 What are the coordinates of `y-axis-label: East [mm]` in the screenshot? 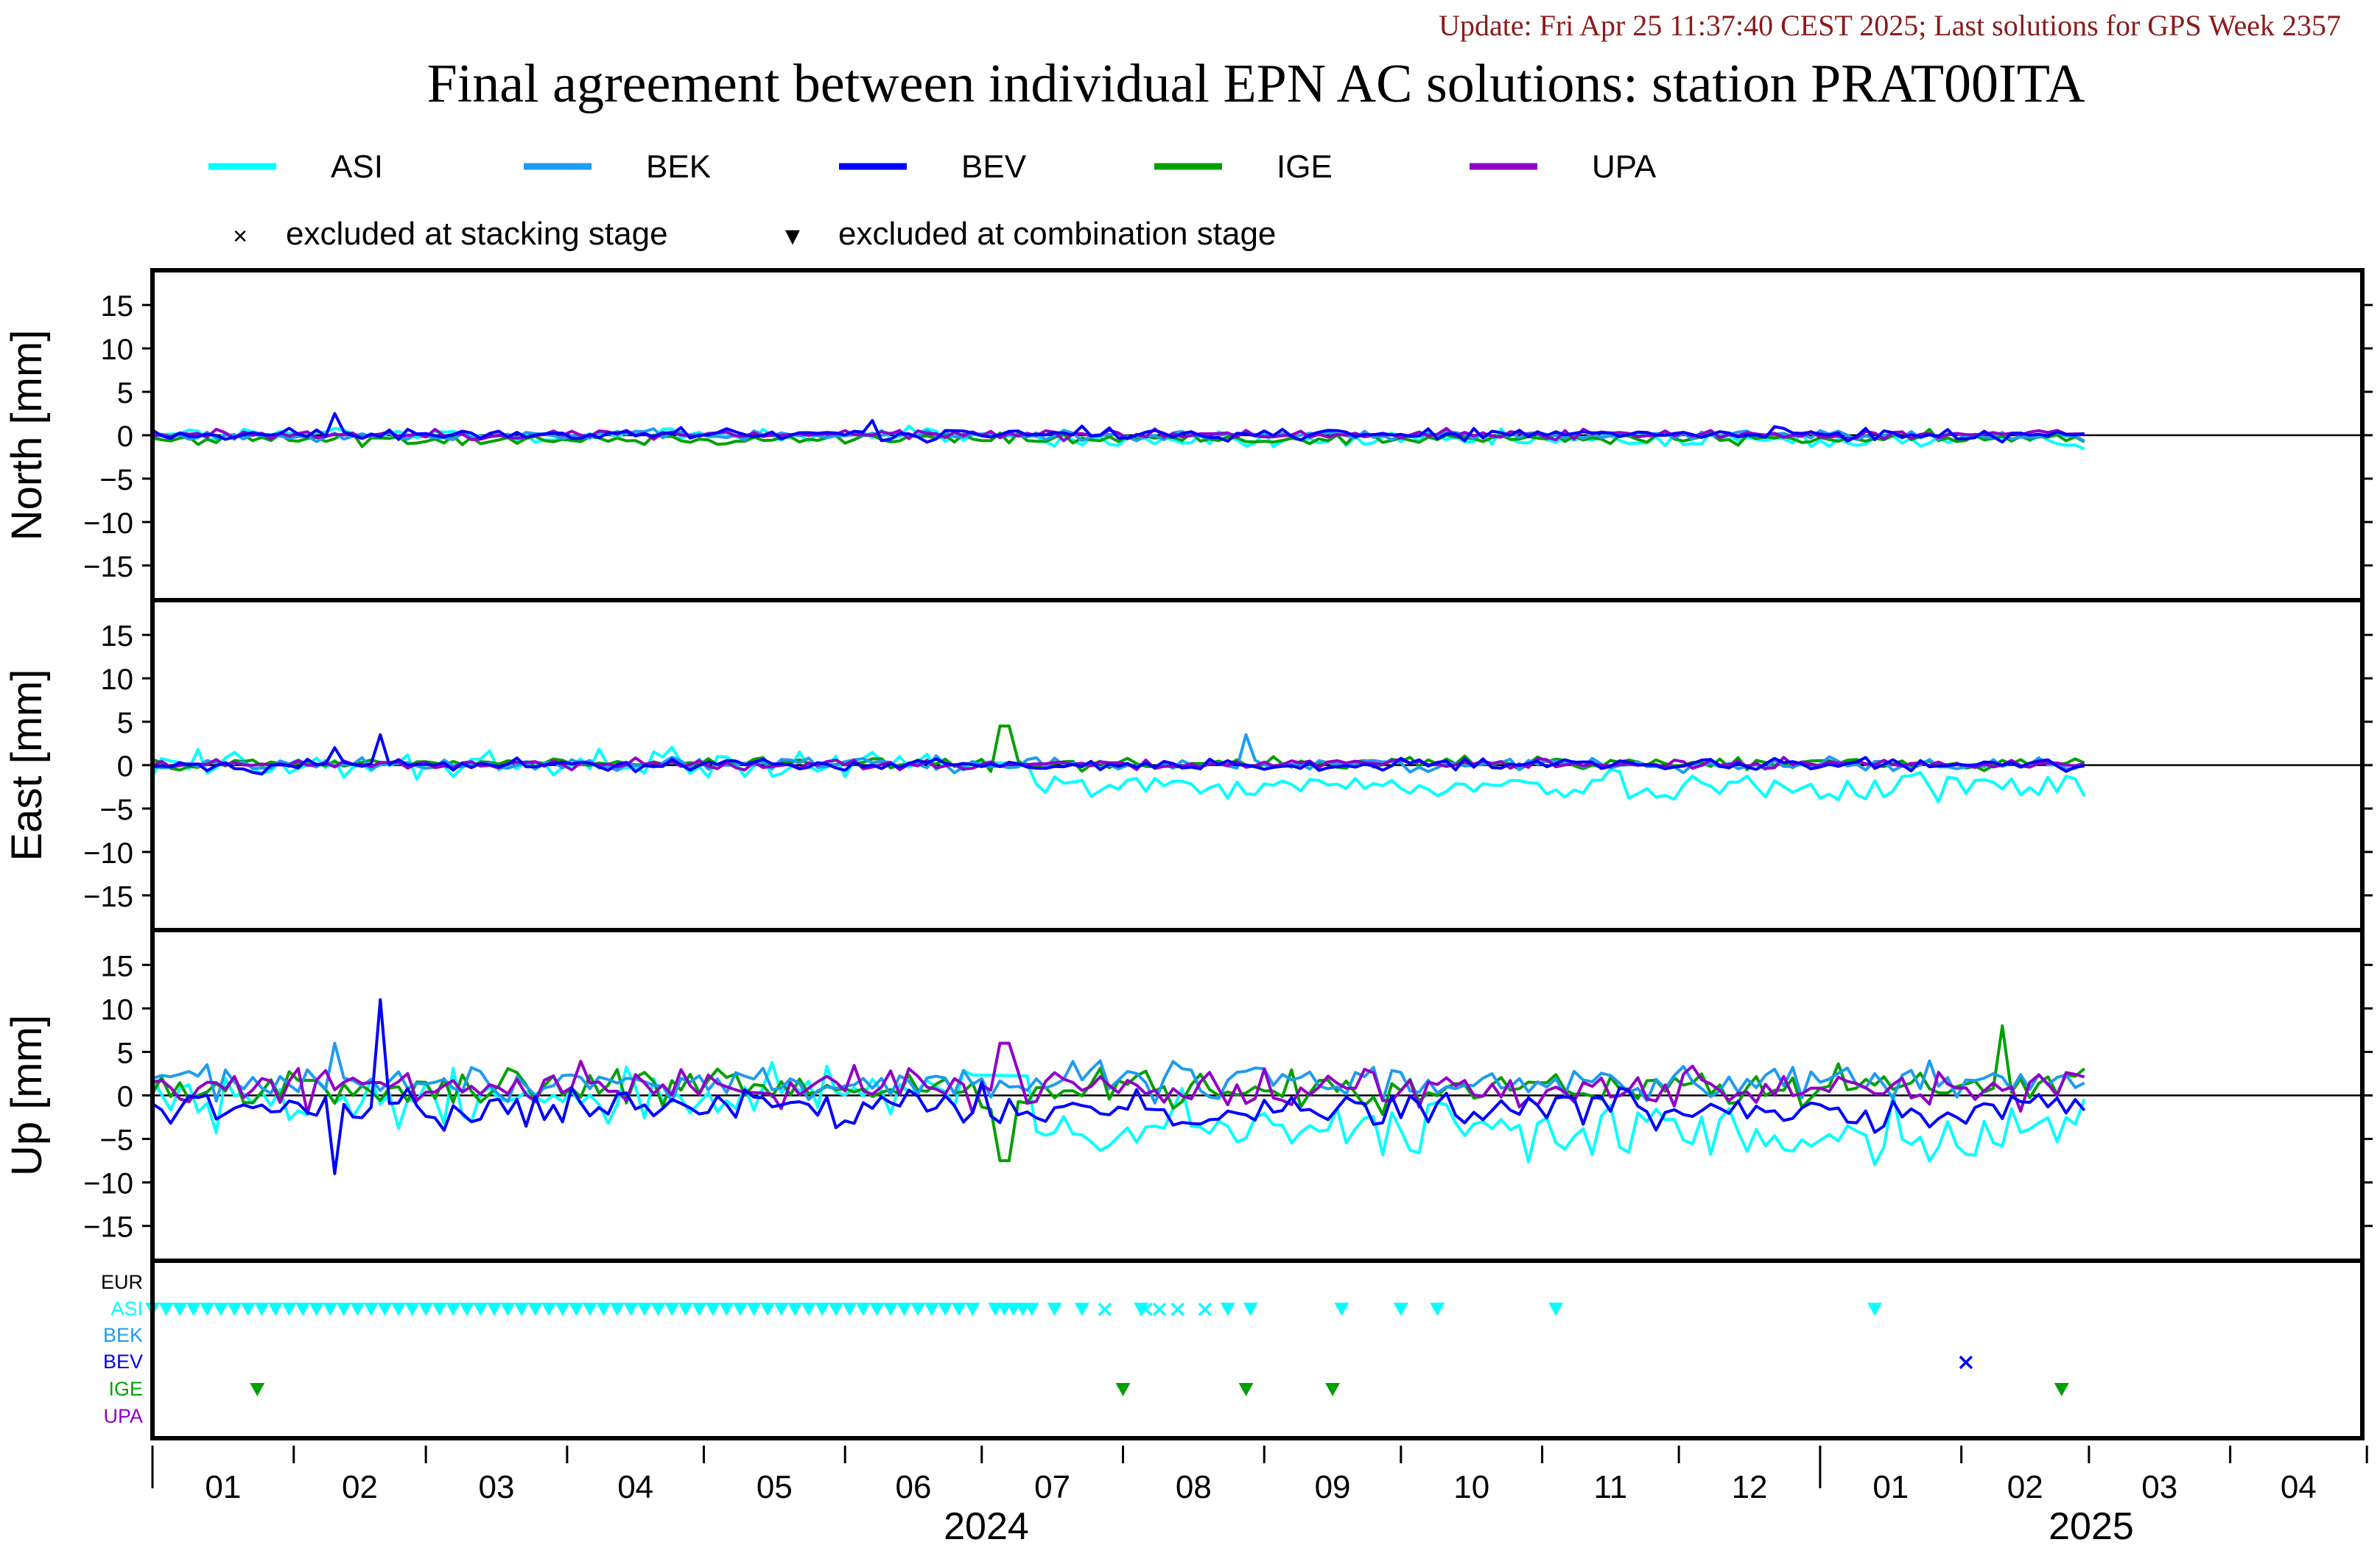 It's located at (27, 765).